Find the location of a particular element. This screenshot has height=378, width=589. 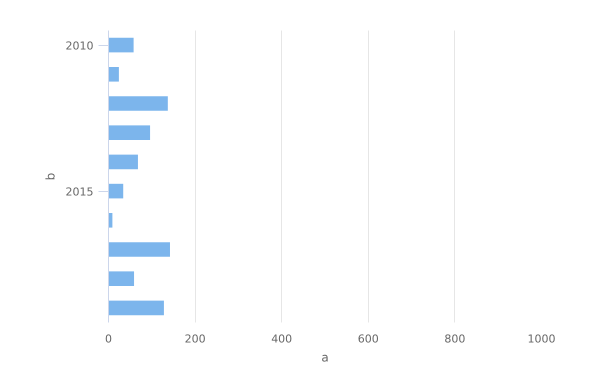

x-tick-label: 0 is located at coordinates (108, 339).